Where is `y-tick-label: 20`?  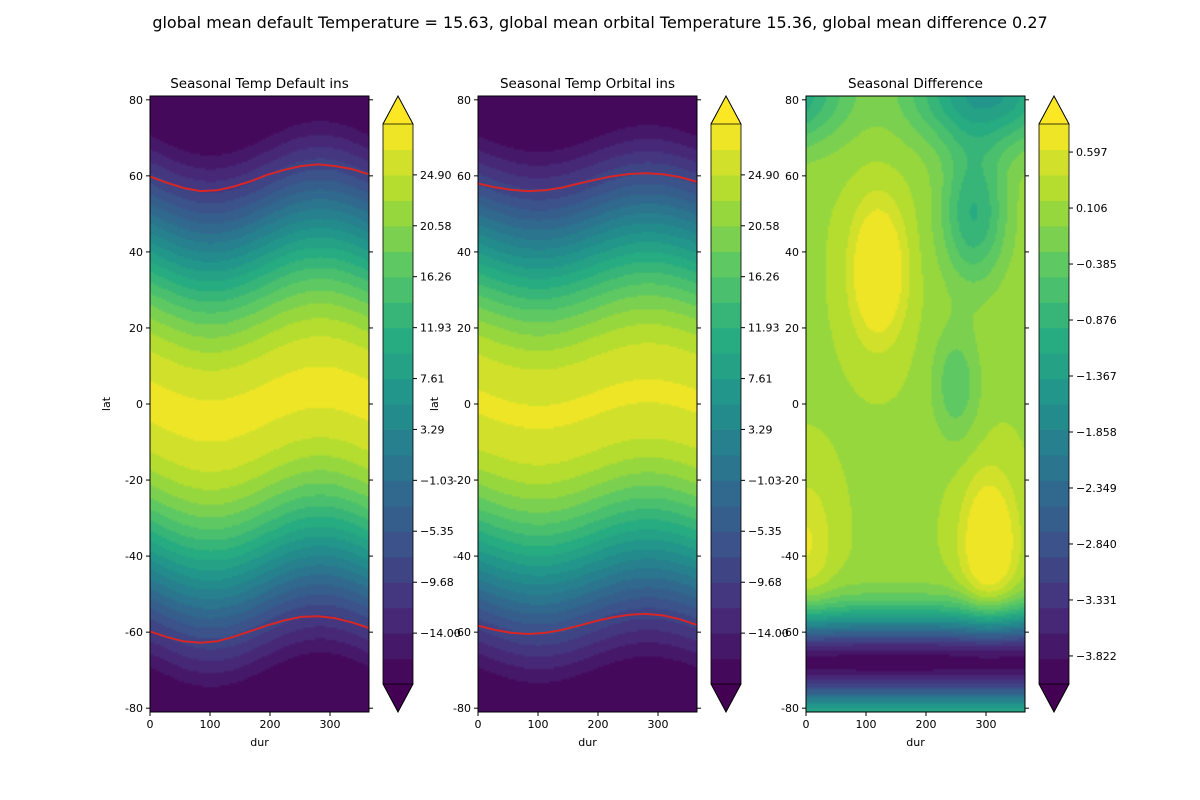 y-tick-label: 20 is located at coordinates (464, 328).